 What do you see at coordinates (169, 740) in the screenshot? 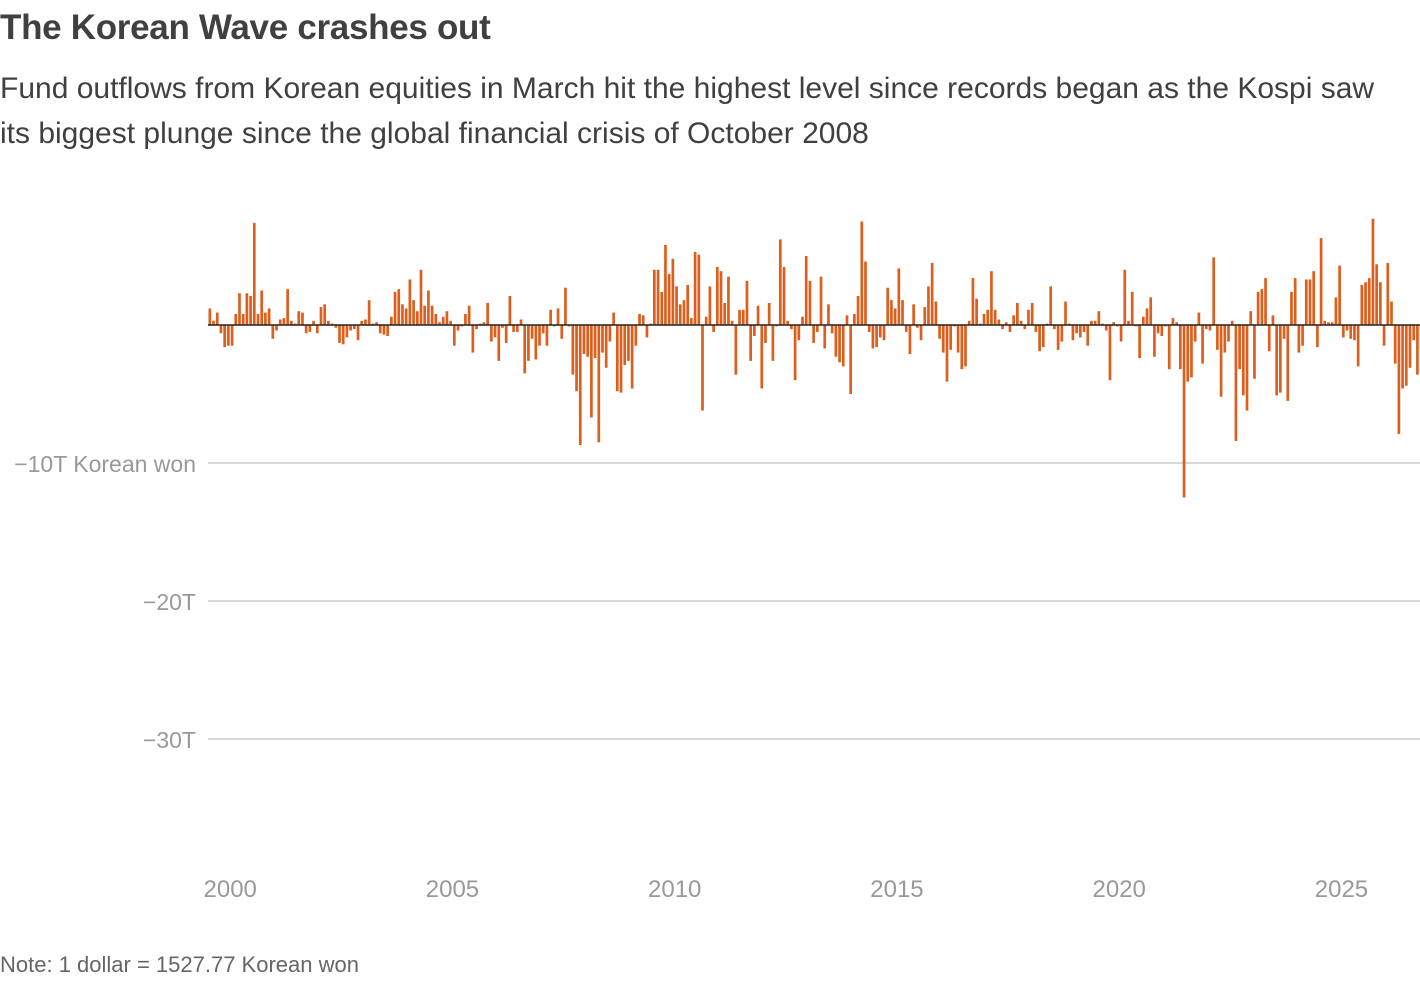
I see `y-tick-label: −30T` at bounding box center [169, 740].